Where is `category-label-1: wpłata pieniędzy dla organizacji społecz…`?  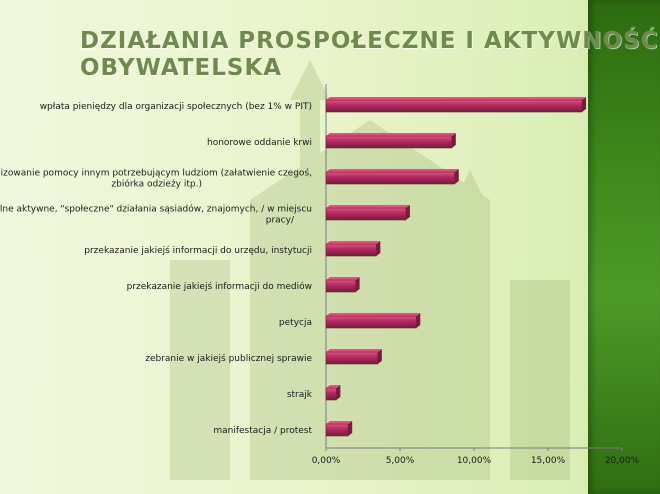
category-label-1: wpłata pieniędzy dla organizacji społecz… is located at coordinates (176, 107).